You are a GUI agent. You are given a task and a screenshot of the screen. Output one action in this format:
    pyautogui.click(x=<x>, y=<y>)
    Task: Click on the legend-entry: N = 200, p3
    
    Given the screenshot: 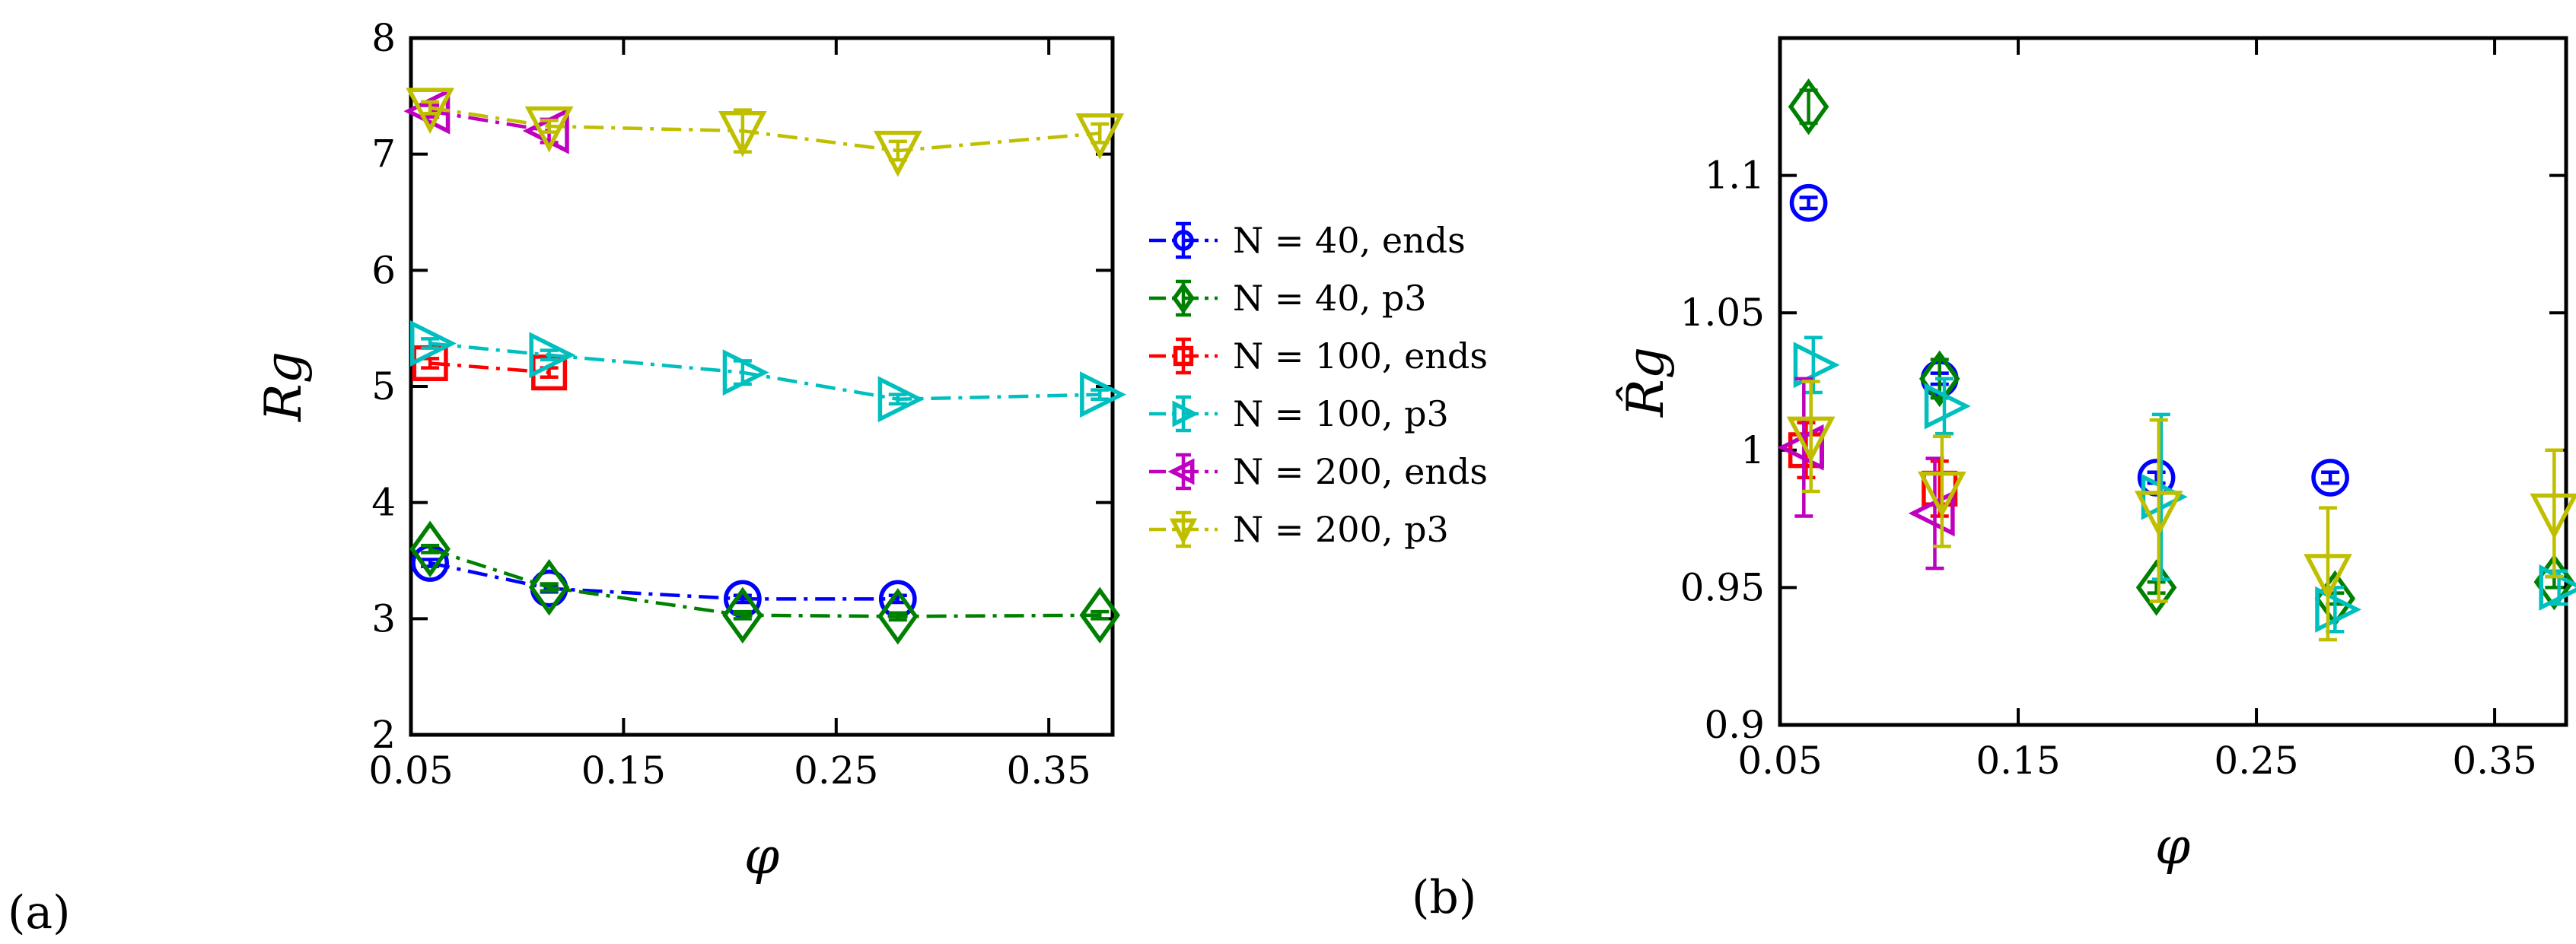 What is the action you would take?
    pyautogui.click(x=1299, y=530)
    